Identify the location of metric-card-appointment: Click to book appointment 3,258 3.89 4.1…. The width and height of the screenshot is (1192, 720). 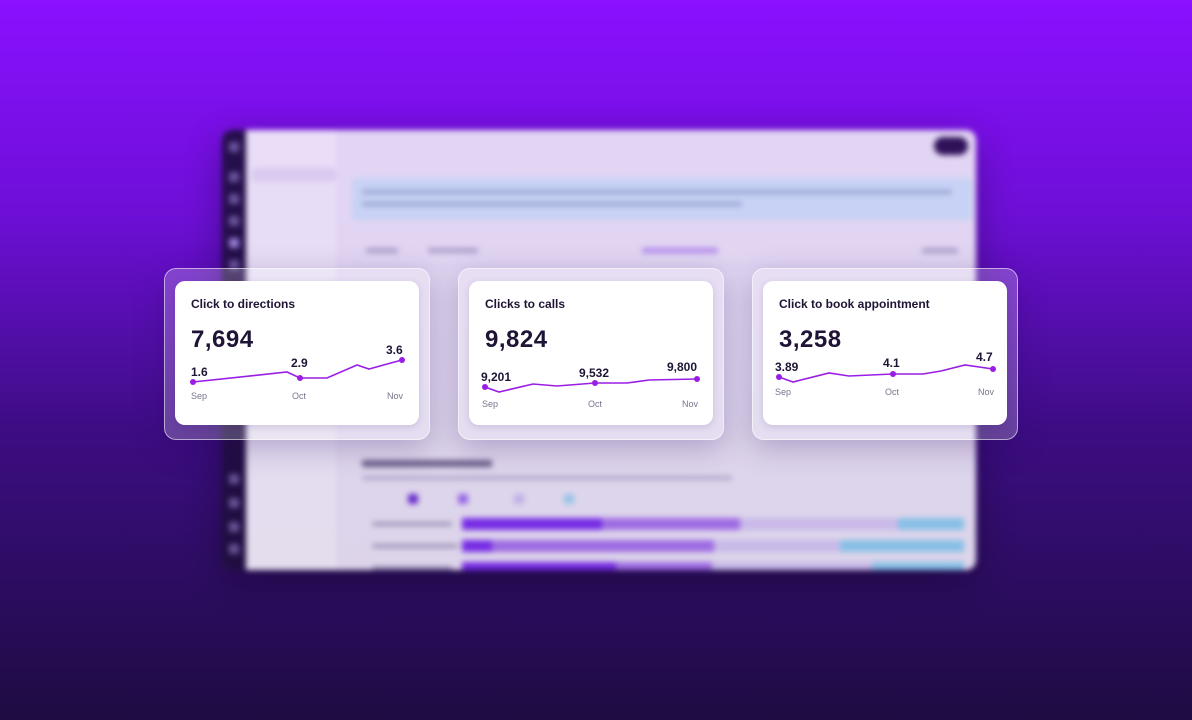
(885, 353).